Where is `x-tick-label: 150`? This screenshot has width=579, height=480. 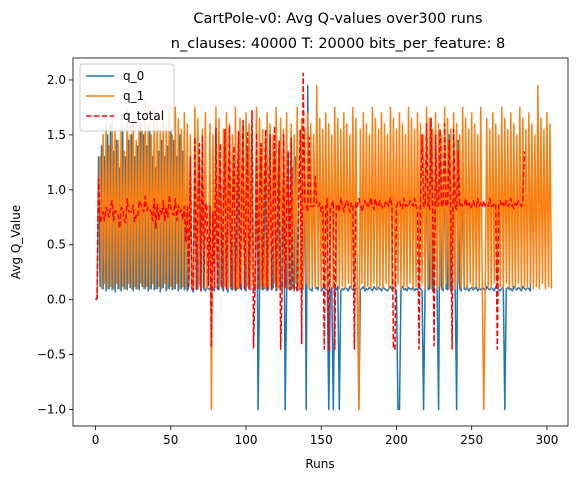
x-tick-label: 150 is located at coordinates (321, 440).